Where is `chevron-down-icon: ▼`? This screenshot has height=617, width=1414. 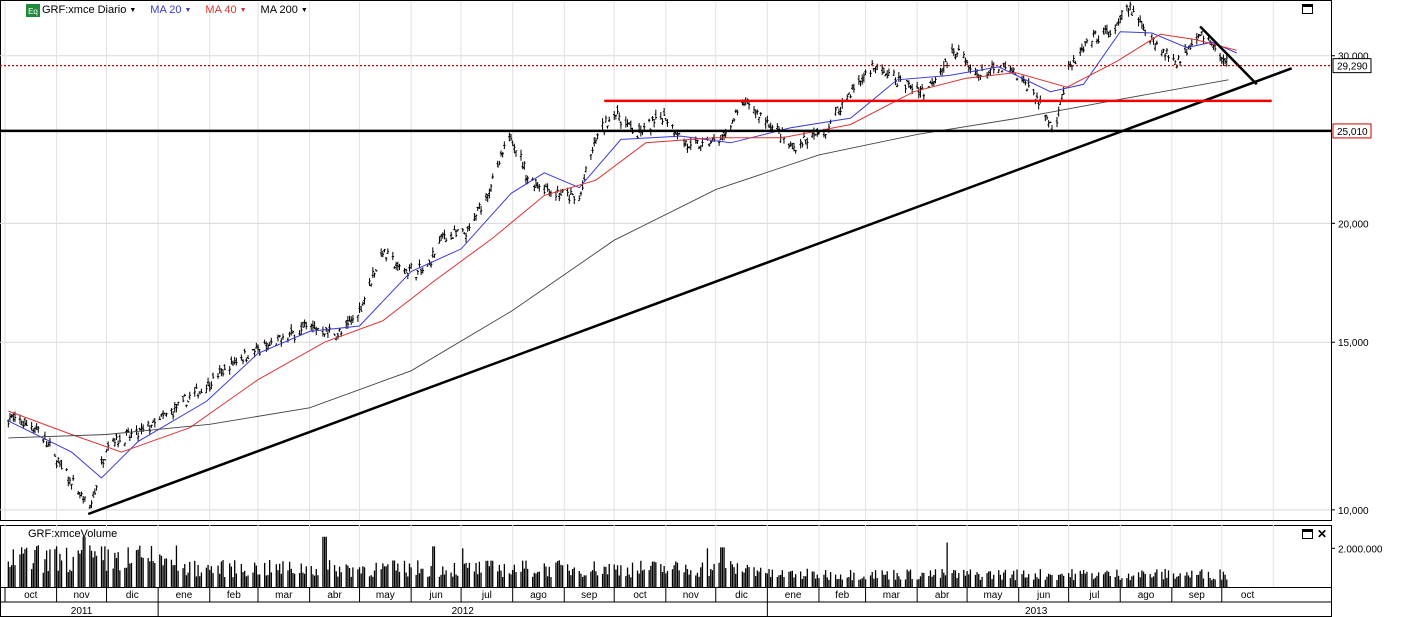
chevron-down-icon: ▼ is located at coordinates (188, 10).